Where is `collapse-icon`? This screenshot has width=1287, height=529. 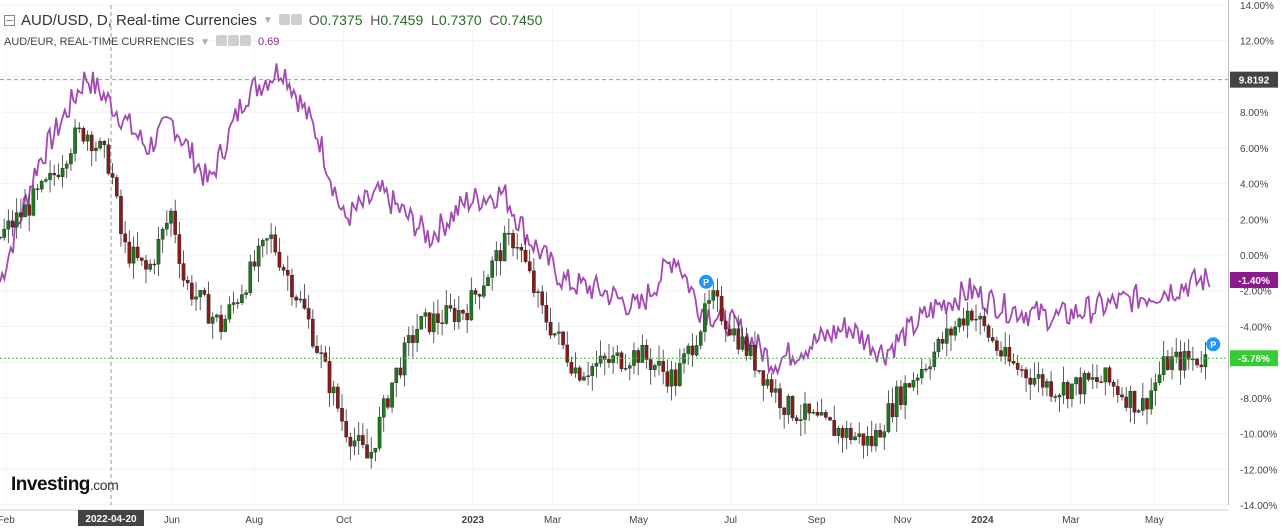
collapse-icon is located at coordinates (9, 20).